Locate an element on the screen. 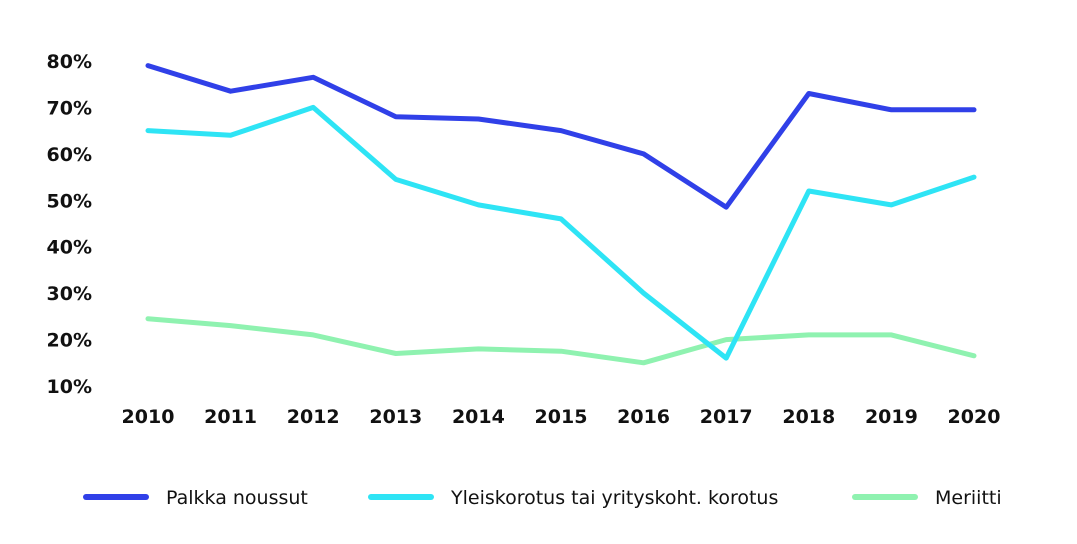  x-tick-label: 2018 is located at coordinates (808, 417).